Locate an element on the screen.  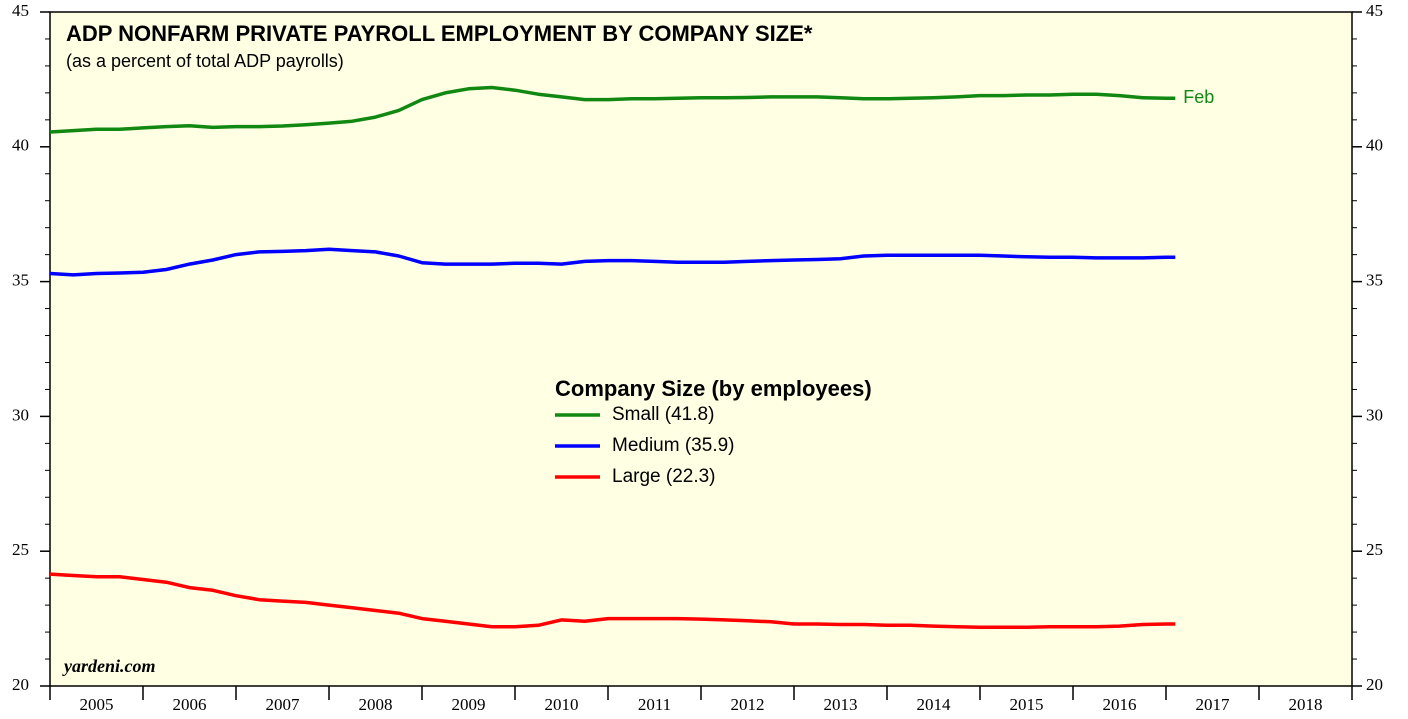
y2-tick-label: 30 is located at coordinates (1374, 414).